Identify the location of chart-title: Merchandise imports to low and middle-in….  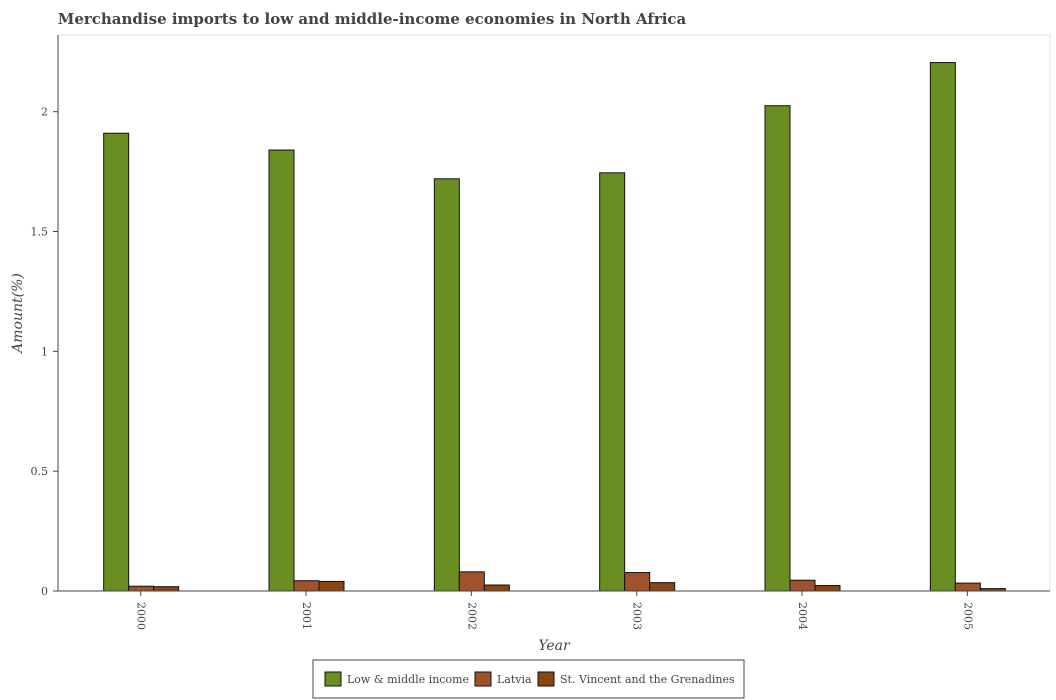
(372, 19).